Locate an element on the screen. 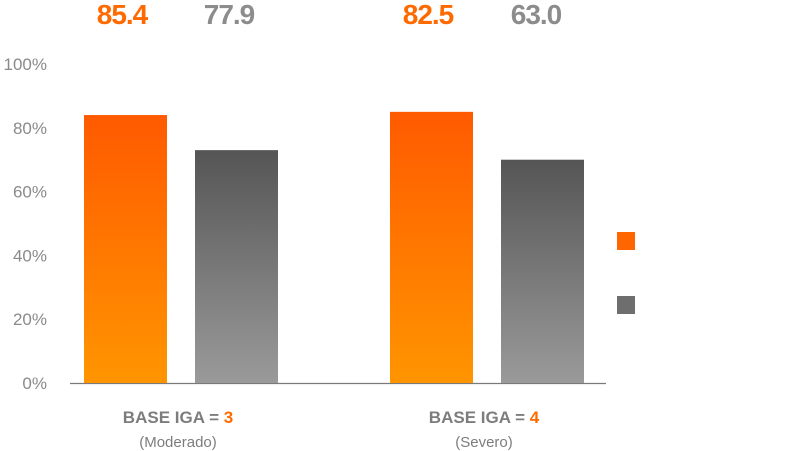 The image size is (790, 451). category-label-value: 4 is located at coordinates (535, 417).